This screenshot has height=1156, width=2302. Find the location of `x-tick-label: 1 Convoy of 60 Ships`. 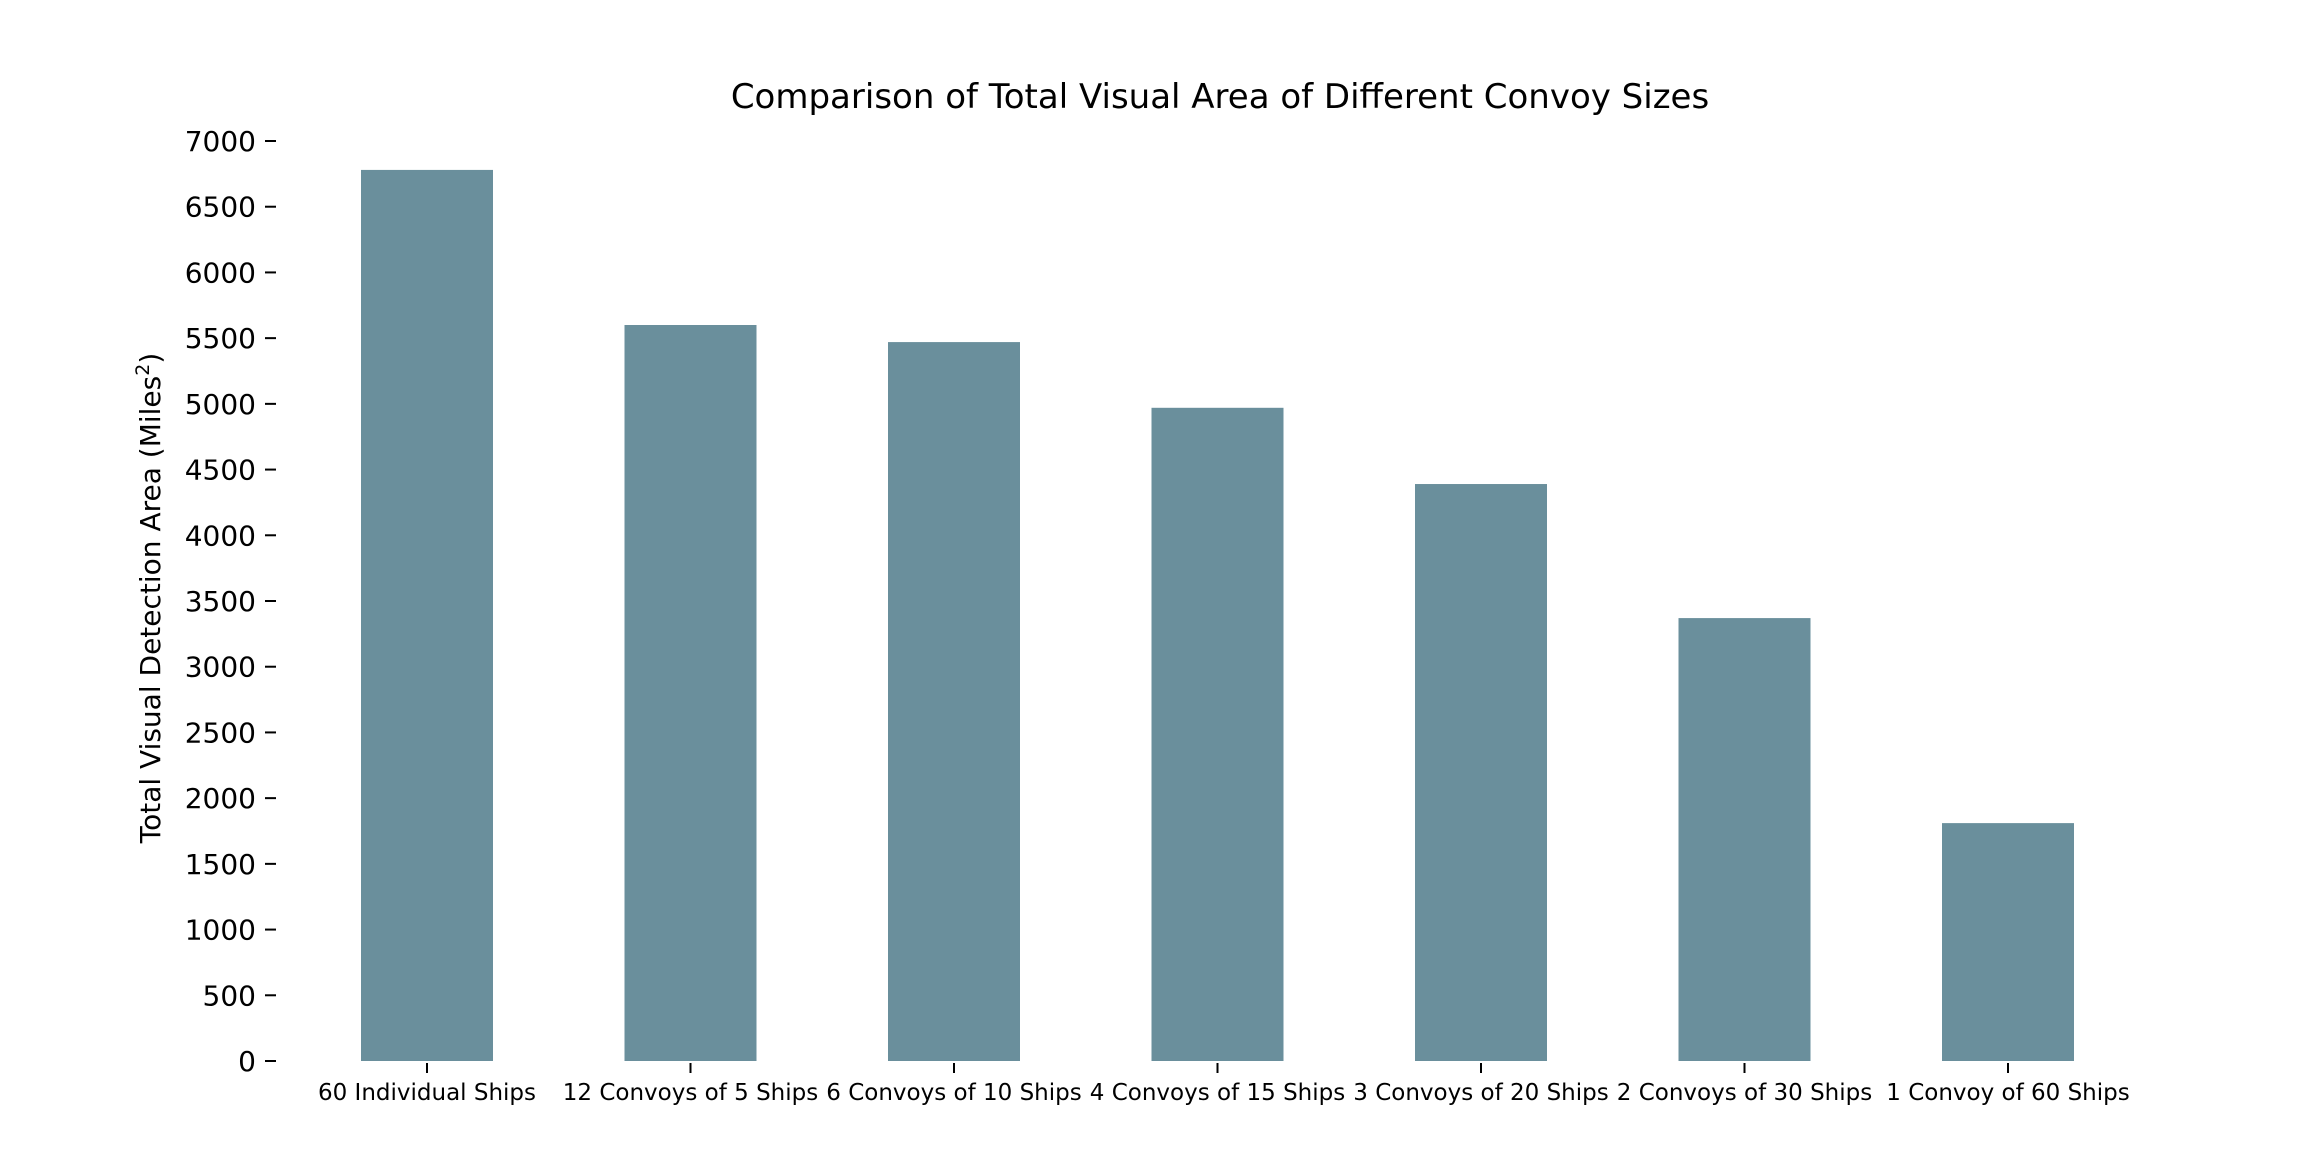

x-tick-label: 1 Convoy of 60 Ships is located at coordinates (2007, 1093).